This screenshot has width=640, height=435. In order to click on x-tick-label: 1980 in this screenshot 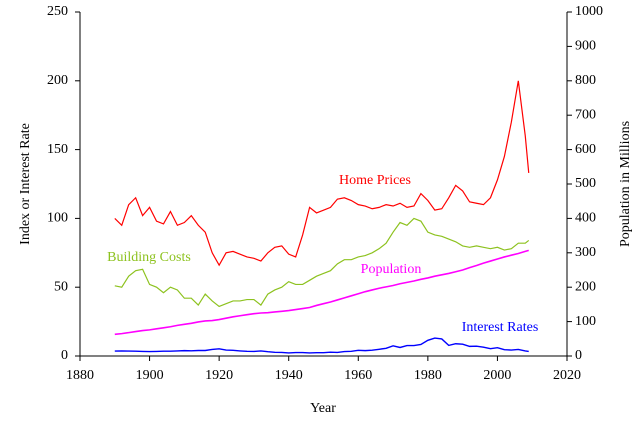, I will do `click(428, 375)`.